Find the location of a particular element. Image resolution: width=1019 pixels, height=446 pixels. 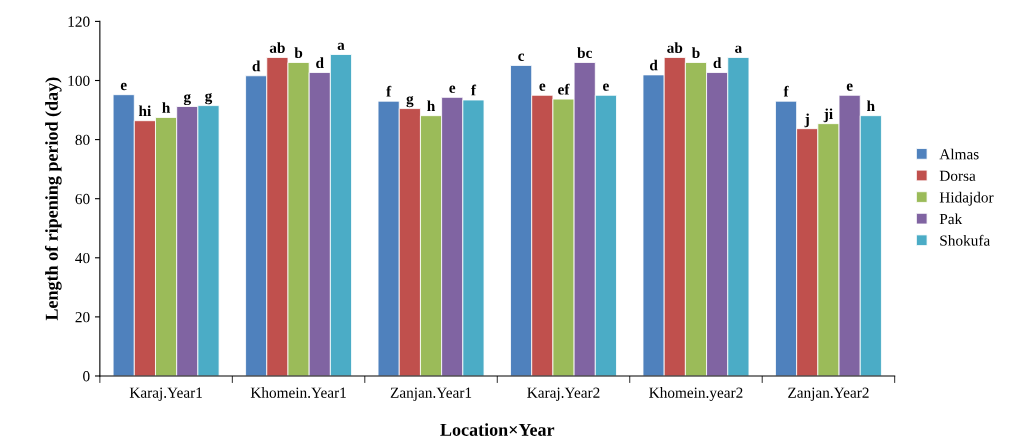

y-tick-label: 120 is located at coordinates (79, 21).